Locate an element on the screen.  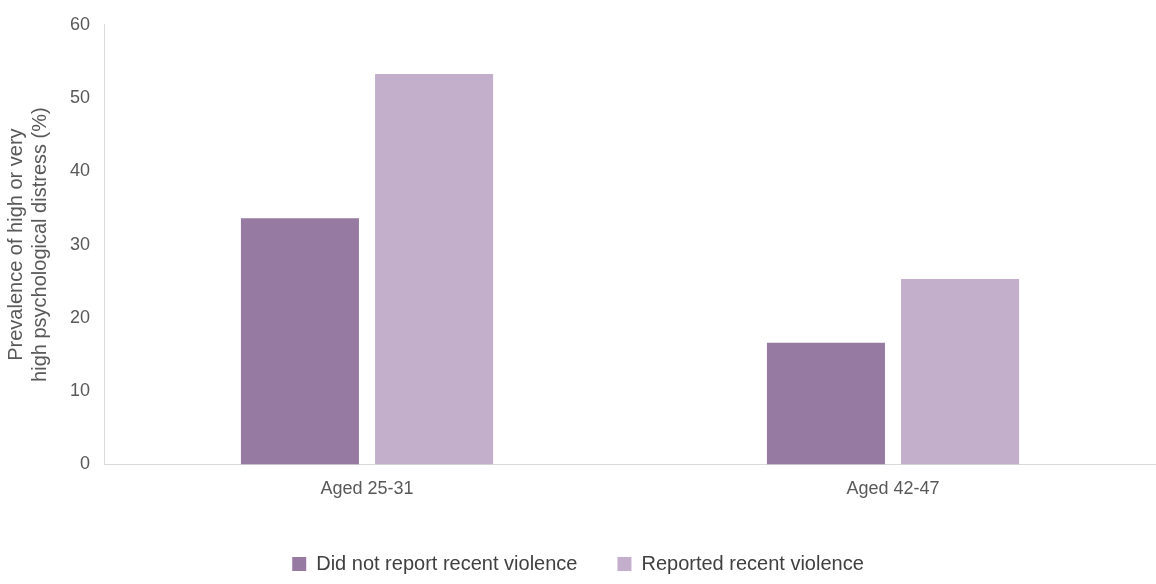
y-tick-label: 0 is located at coordinates (85, 463).